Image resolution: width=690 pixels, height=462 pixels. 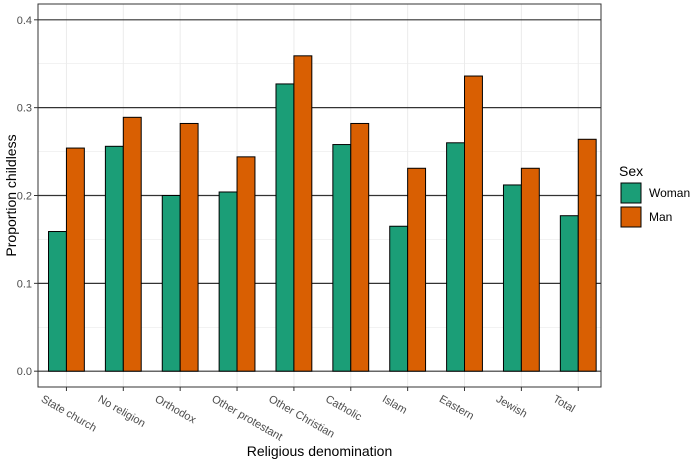 What do you see at coordinates (24, 109) in the screenshot?
I see `y-tick-label: 0.3` at bounding box center [24, 109].